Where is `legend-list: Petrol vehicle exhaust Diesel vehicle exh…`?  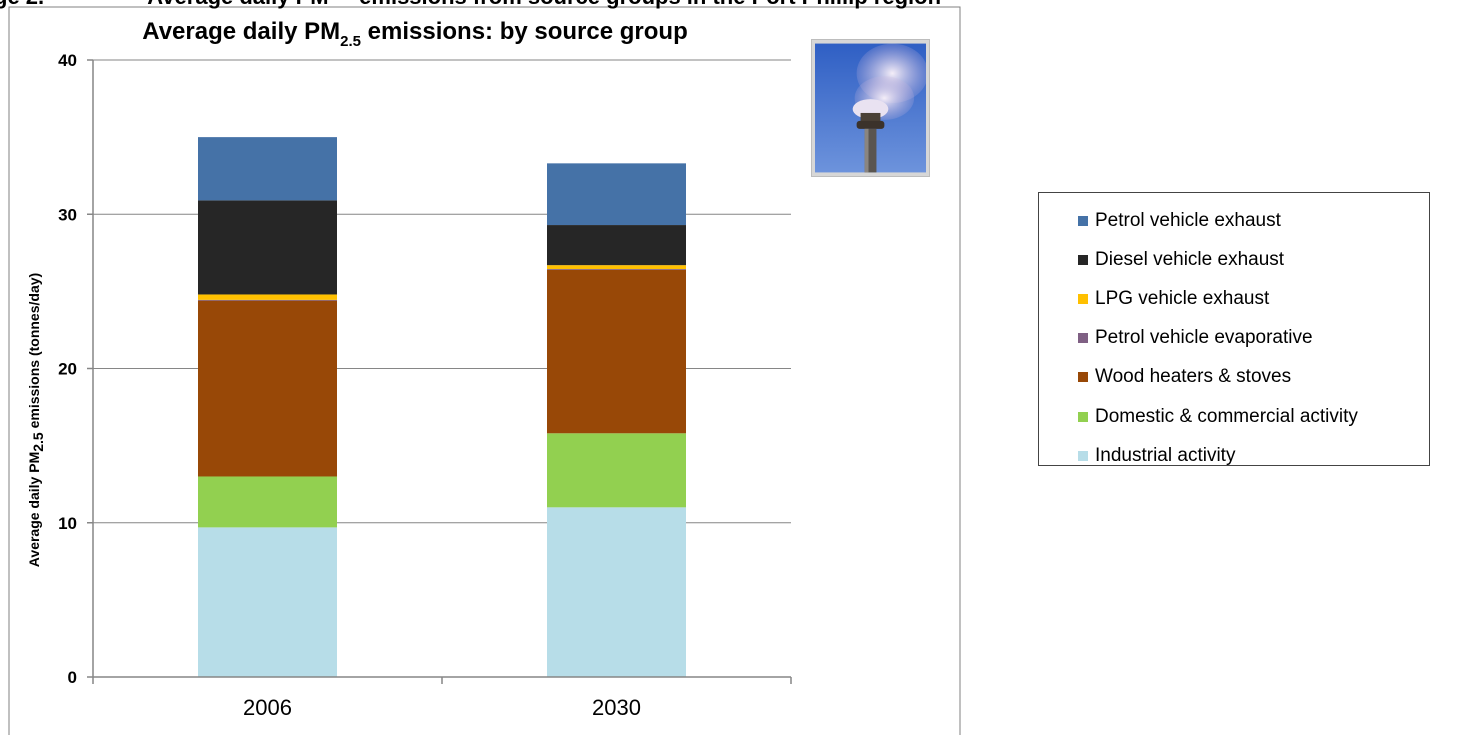
legend-list: Petrol vehicle exhaust Diesel vehicle exh… is located at coordinates (1218, 338).